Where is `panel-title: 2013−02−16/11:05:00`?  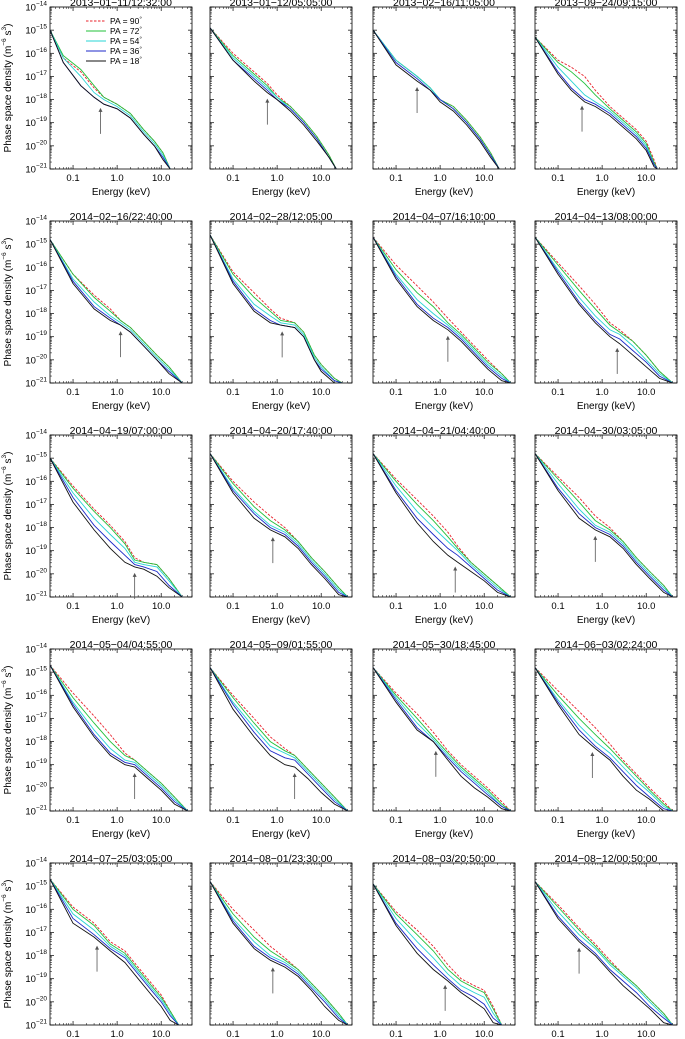 panel-title: 2013−02−16/11:05:00 is located at coordinates (444, 4).